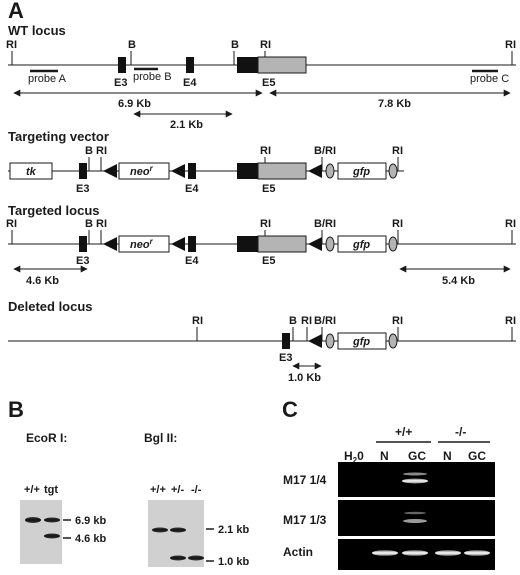  Describe the element at coordinates (293, 321) in the screenshot. I see `deleted-site-b: B` at that location.